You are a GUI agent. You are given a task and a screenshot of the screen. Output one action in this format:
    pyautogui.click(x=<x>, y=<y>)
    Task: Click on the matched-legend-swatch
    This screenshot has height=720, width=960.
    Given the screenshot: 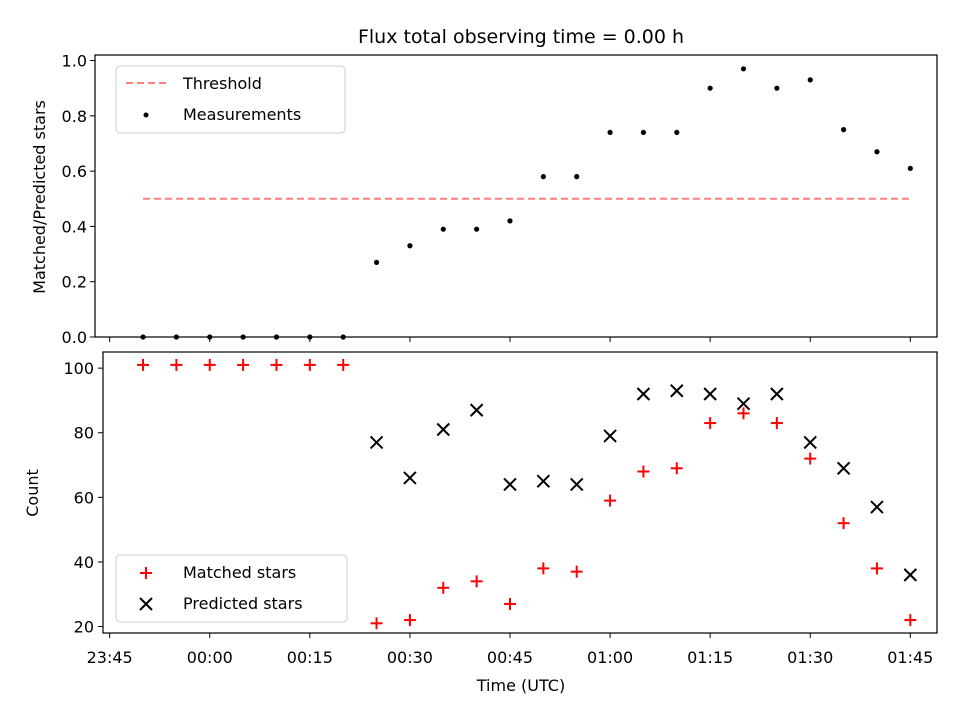 What is the action you would take?
    pyautogui.click(x=146, y=573)
    